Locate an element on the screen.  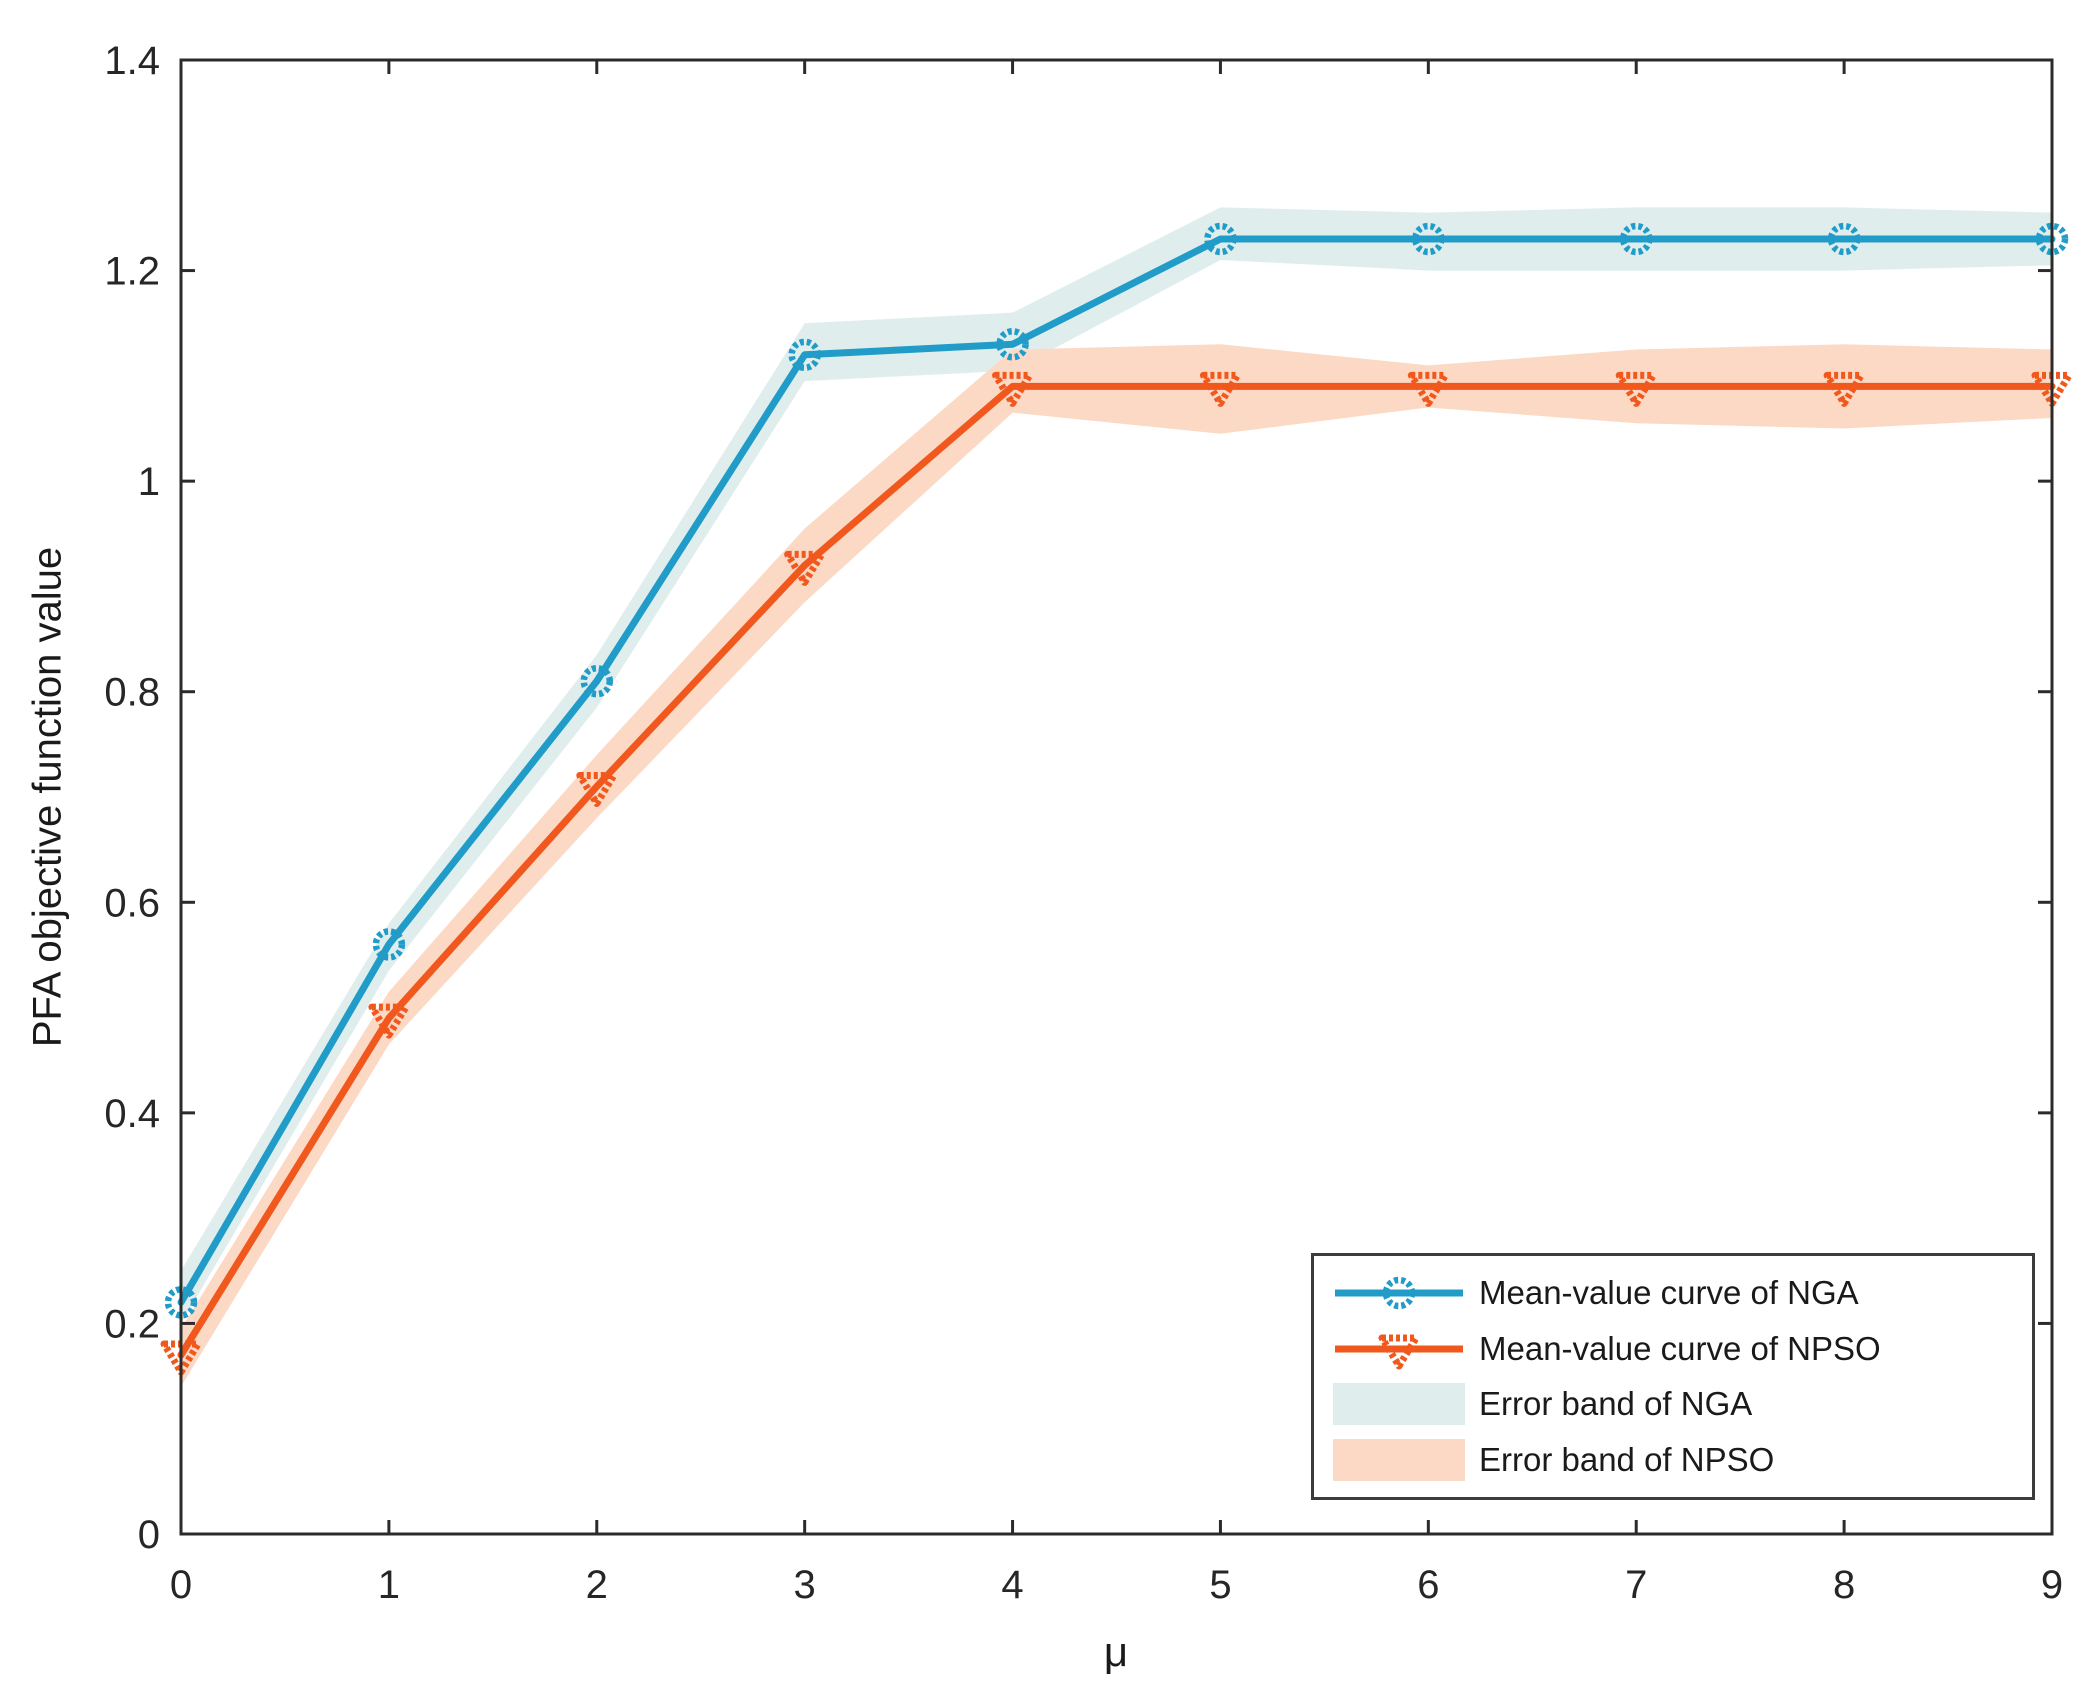
y-tick-label: 0.8 is located at coordinates (132, 693).